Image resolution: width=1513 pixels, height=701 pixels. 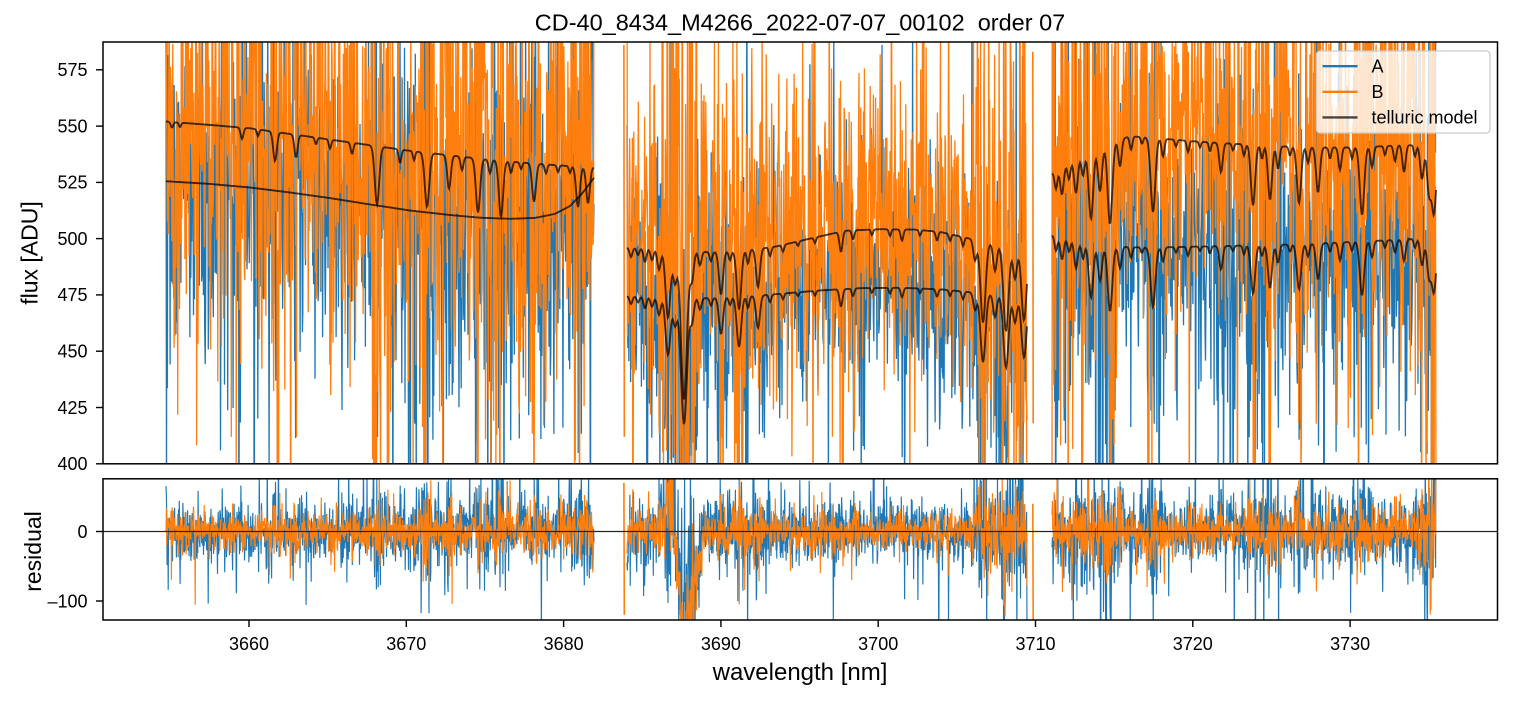 What do you see at coordinates (72, 295) in the screenshot?
I see `svg-text: 475` at bounding box center [72, 295].